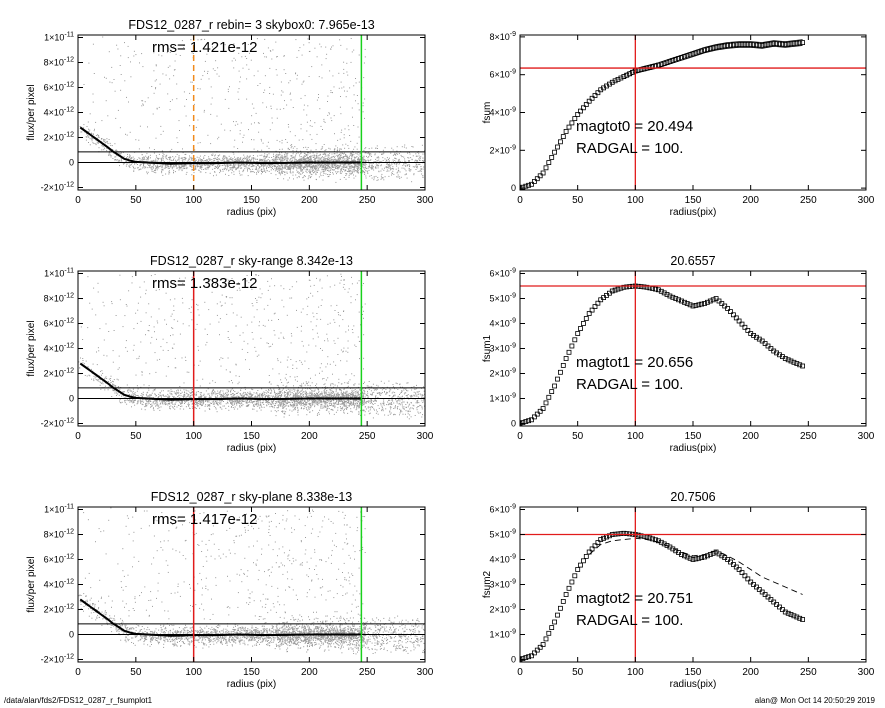 Image resolution: width=885 pixels, height=708 pixels. Describe the element at coordinates (704, 50) in the screenshot. I see `data-point` at that location.